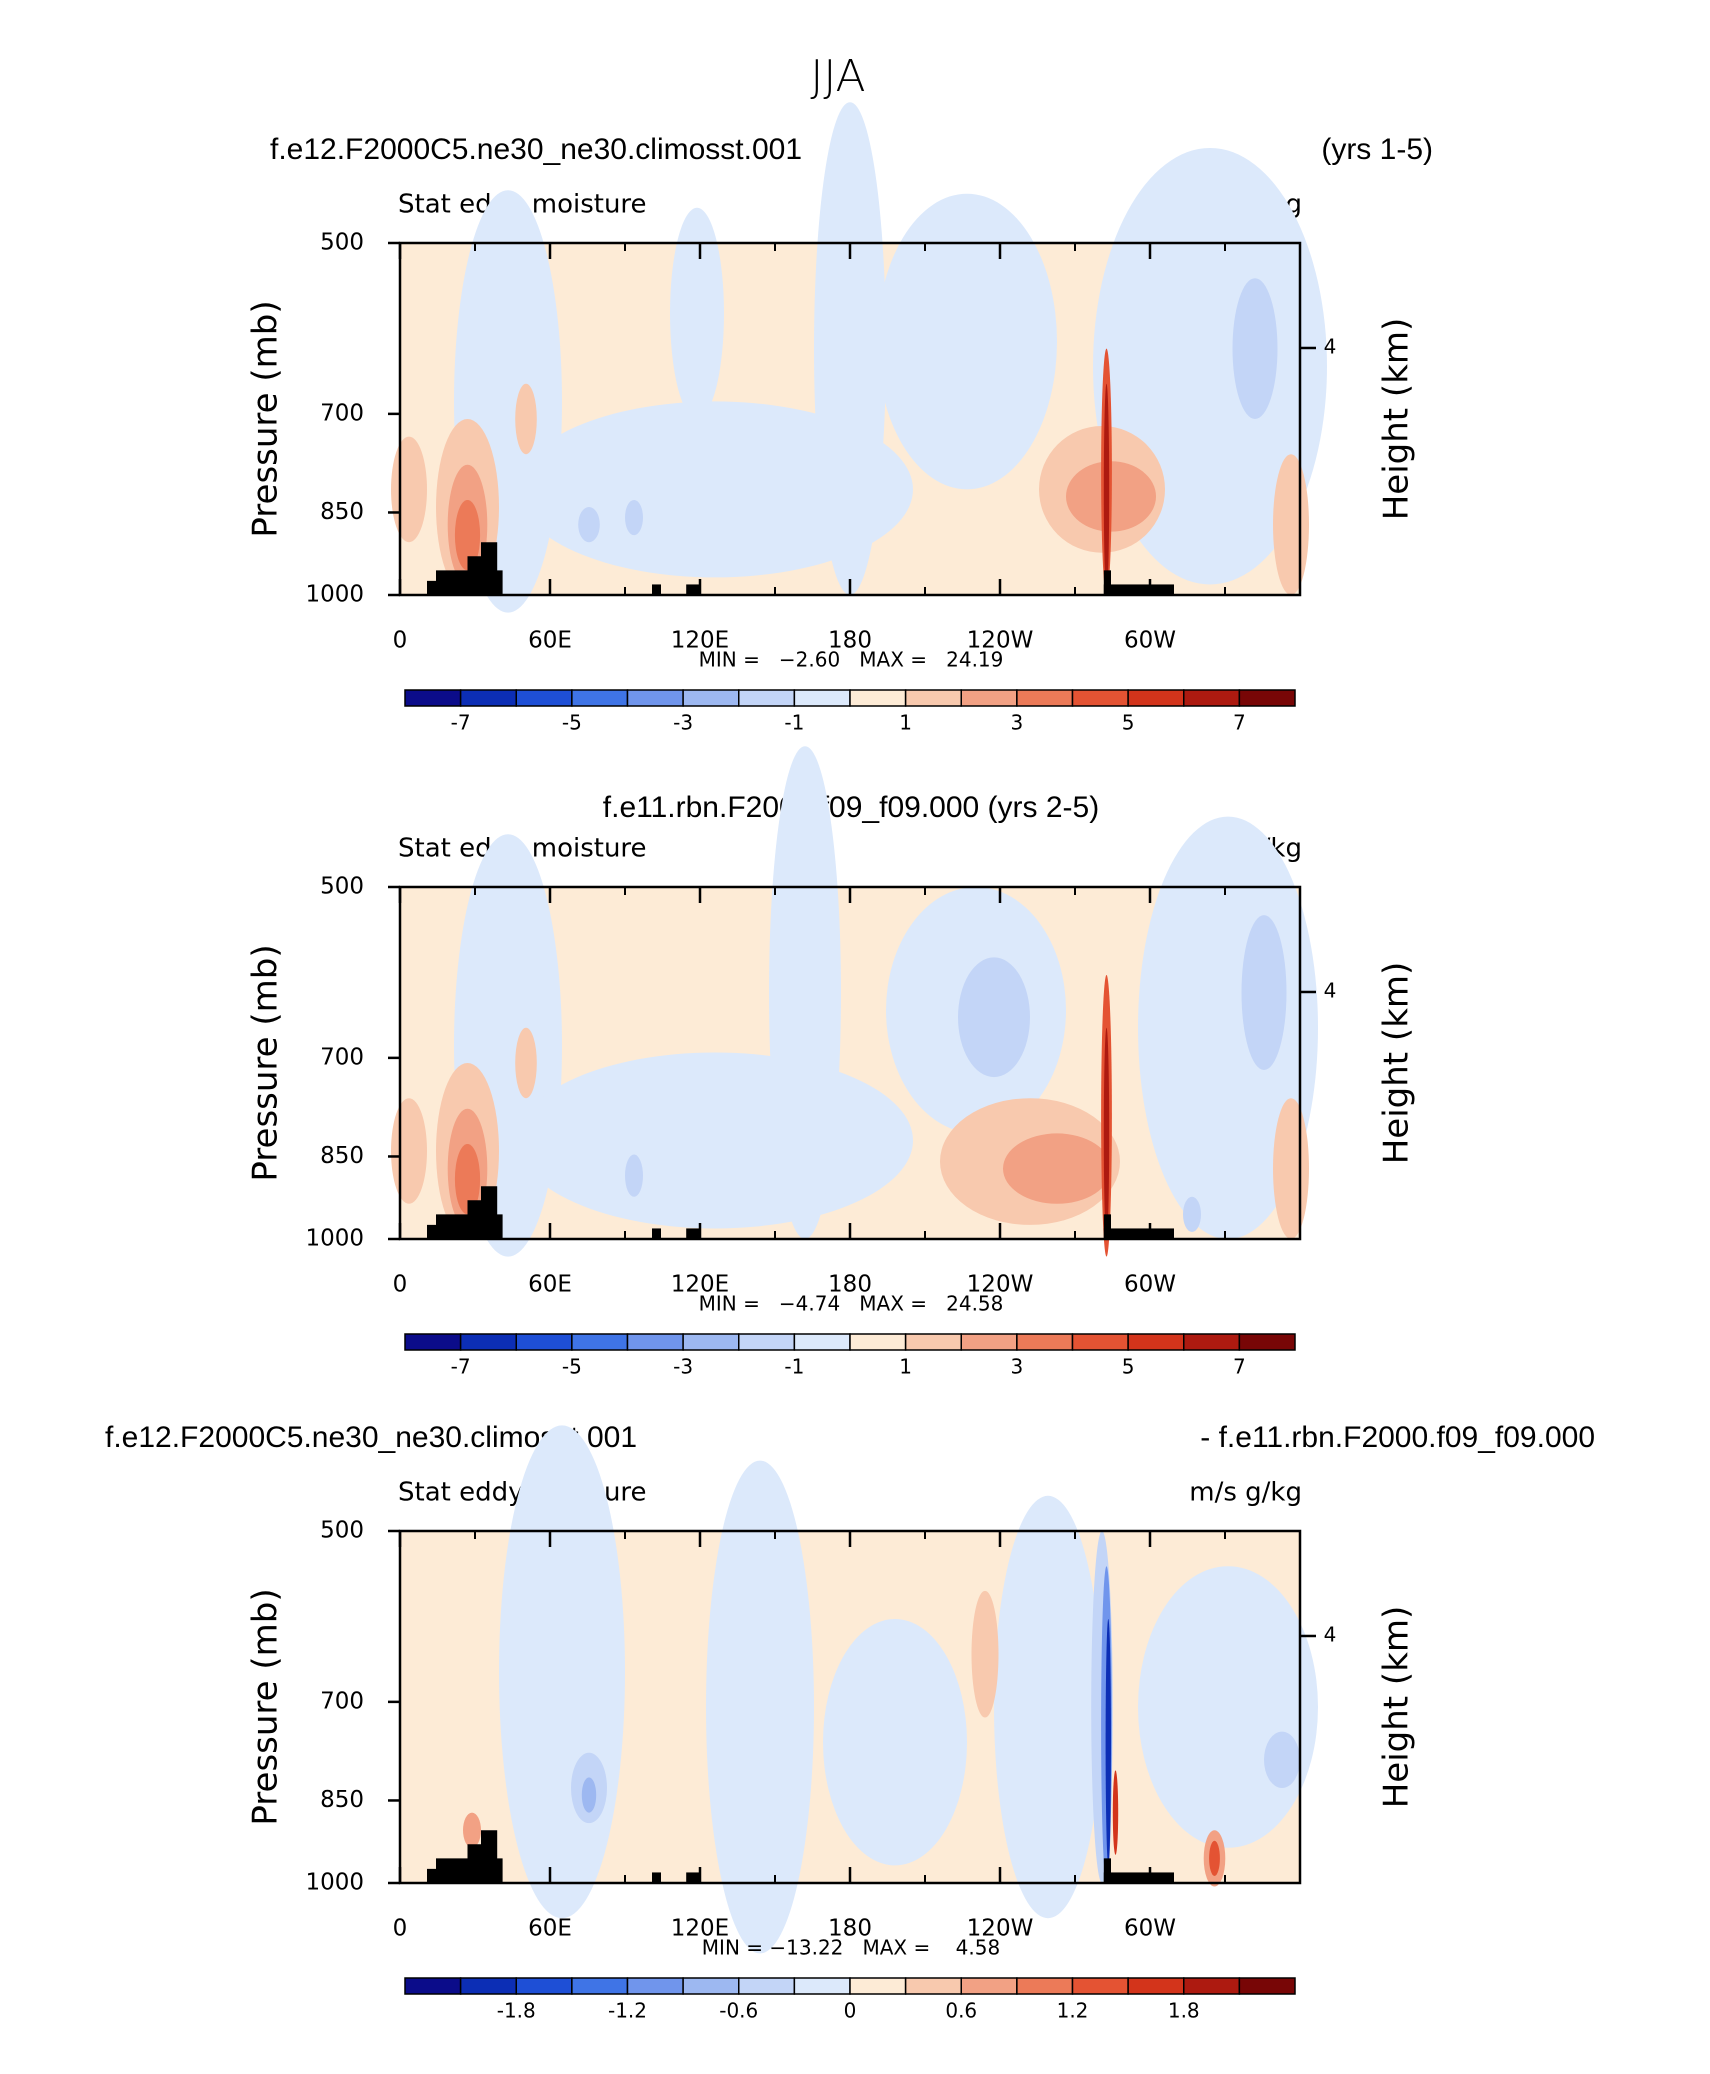  I want to click on min-max: MIN = −2.60 MAX = 24.19, so click(851, 660).